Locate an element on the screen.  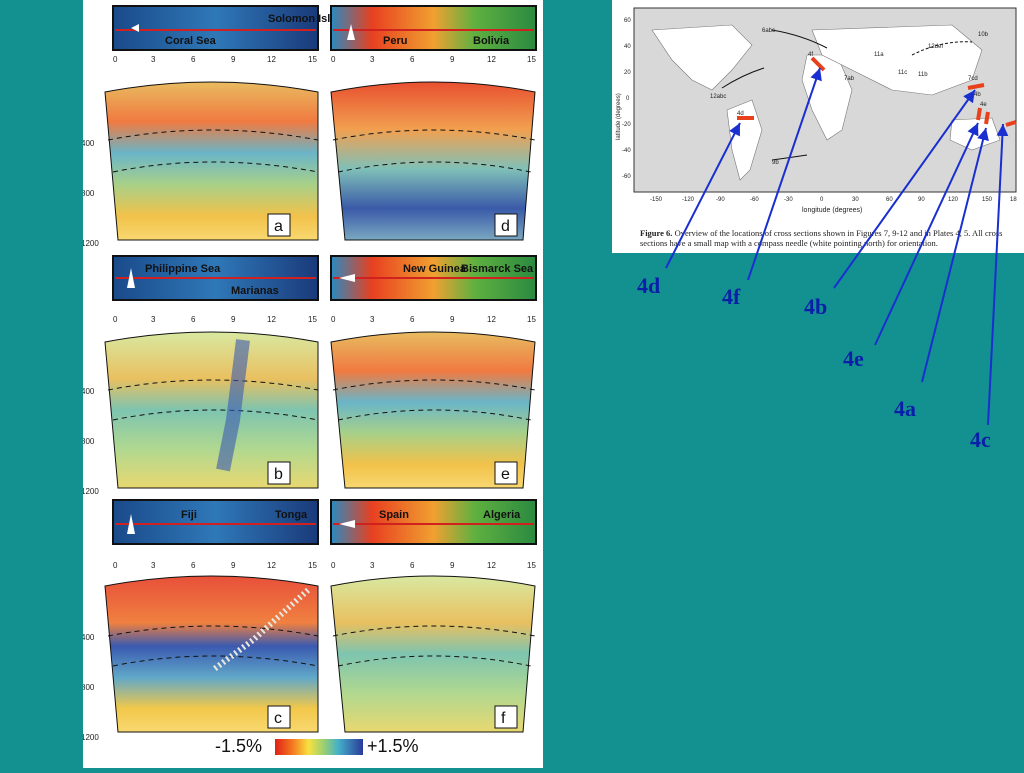
section-label: 9b is located at coordinates (775, 163).